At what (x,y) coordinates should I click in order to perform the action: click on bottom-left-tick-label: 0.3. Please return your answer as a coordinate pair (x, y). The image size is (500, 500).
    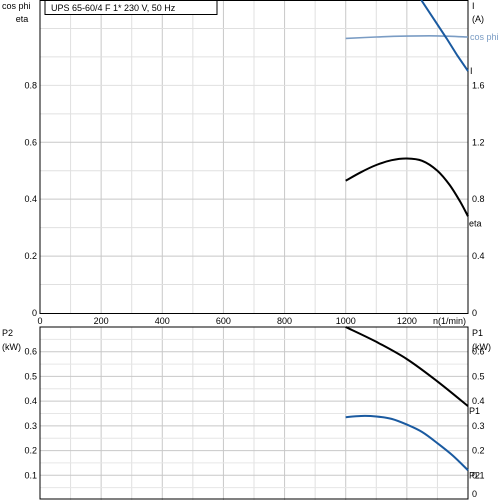
    Looking at the image, I should click on (30, 426).